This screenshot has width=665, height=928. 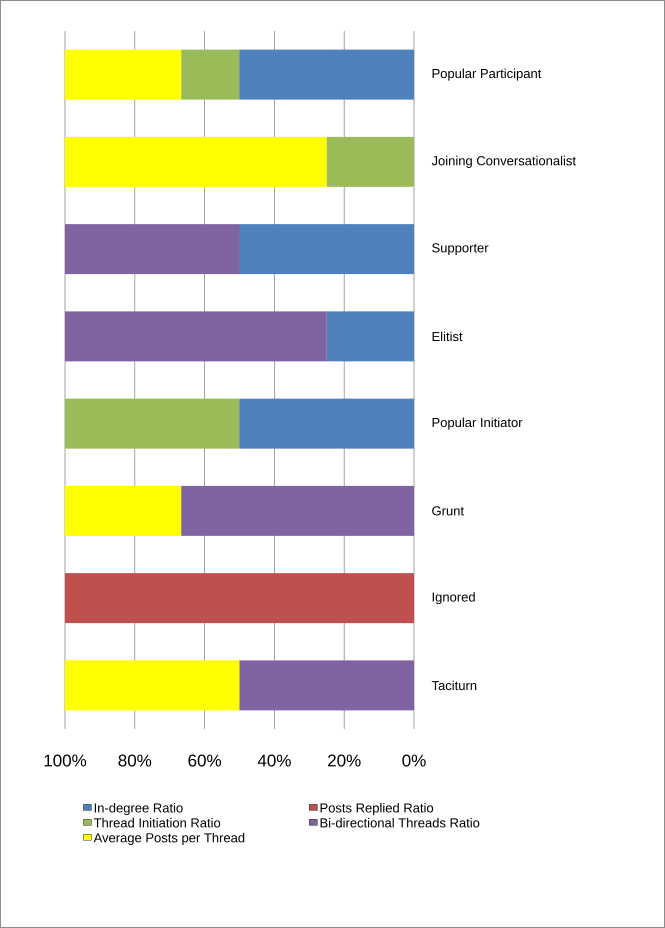 What do you see at coordinates (477, 424) in the screenshot?
I see `y-tick-label: Popular Initiator` at bounding box center [477, 424].